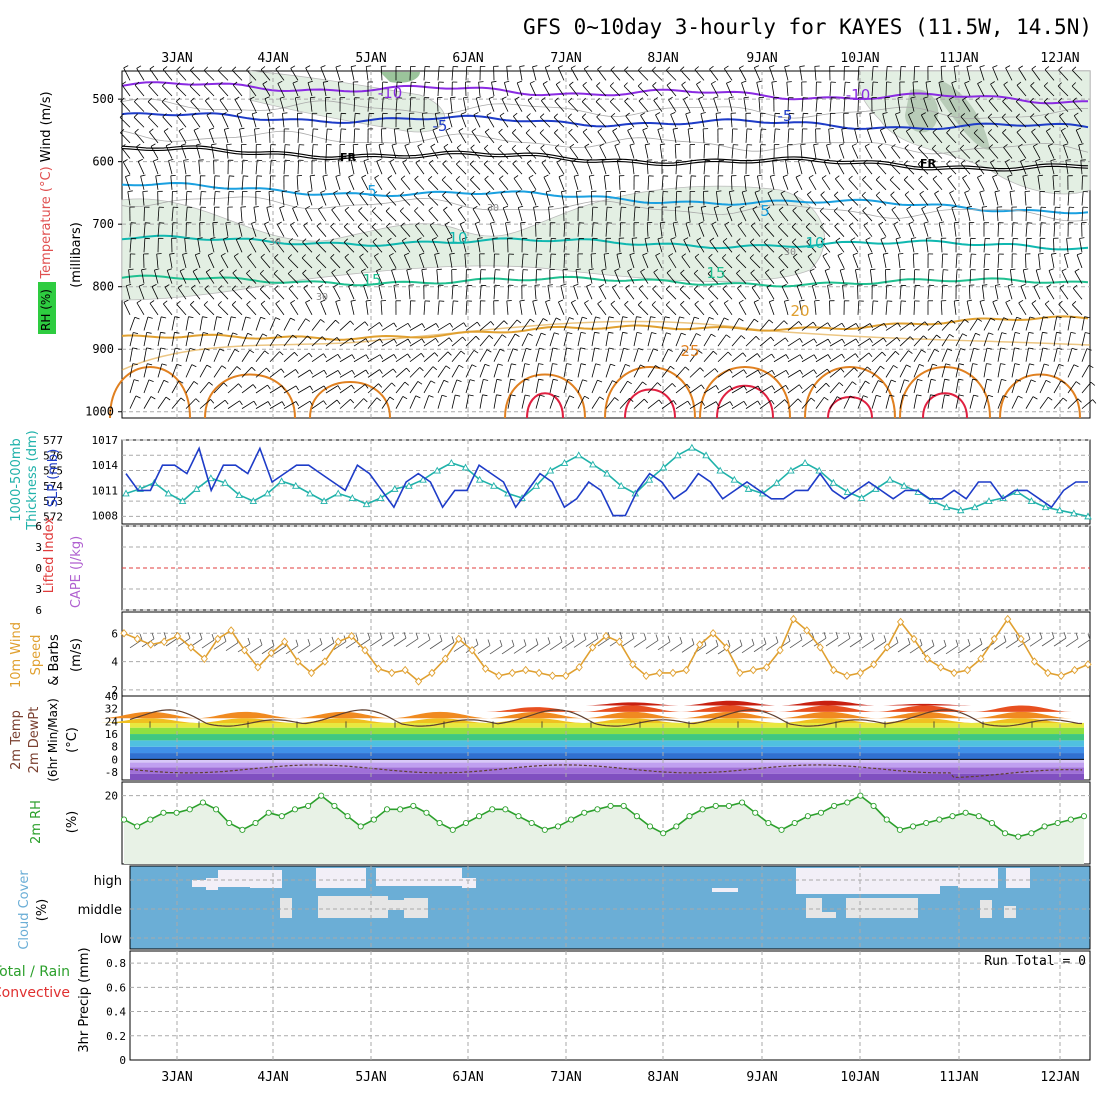 Image resolution: width=1100 pixels, height=1100 pixels. I want to click on rh-contour-label: 30, so click(493, 208).